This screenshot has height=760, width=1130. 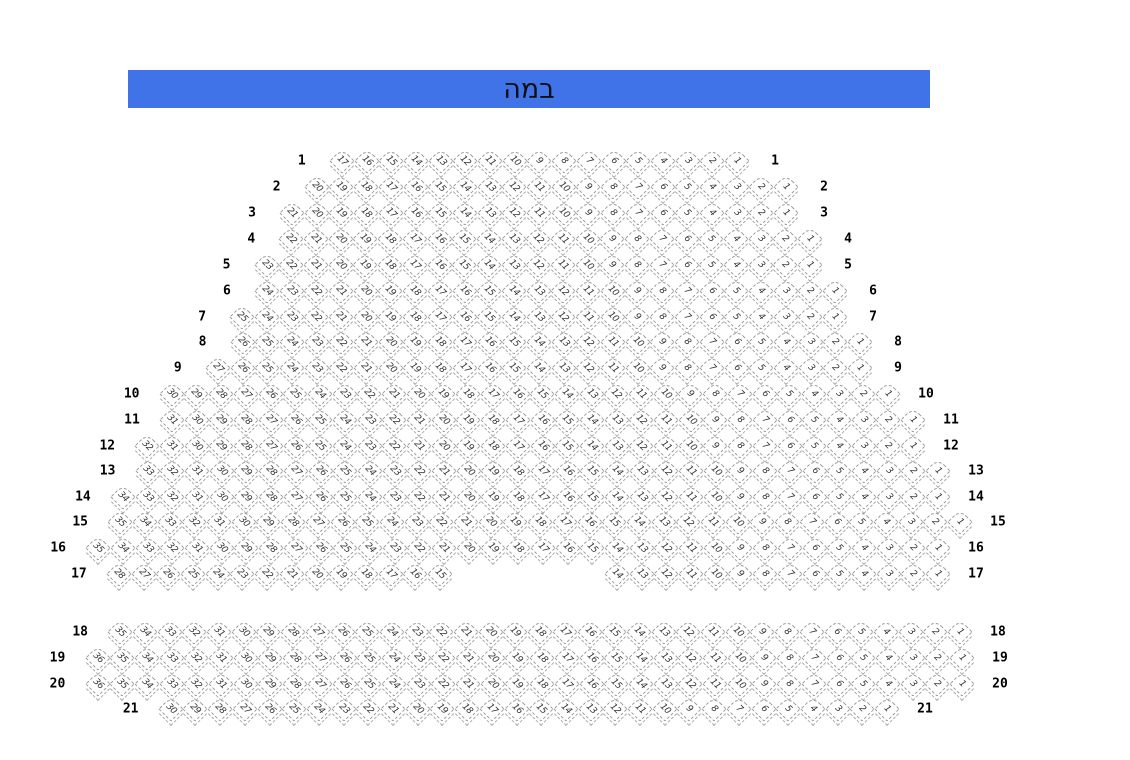 I want to click on seat: 34, so click(x=147, y=658).